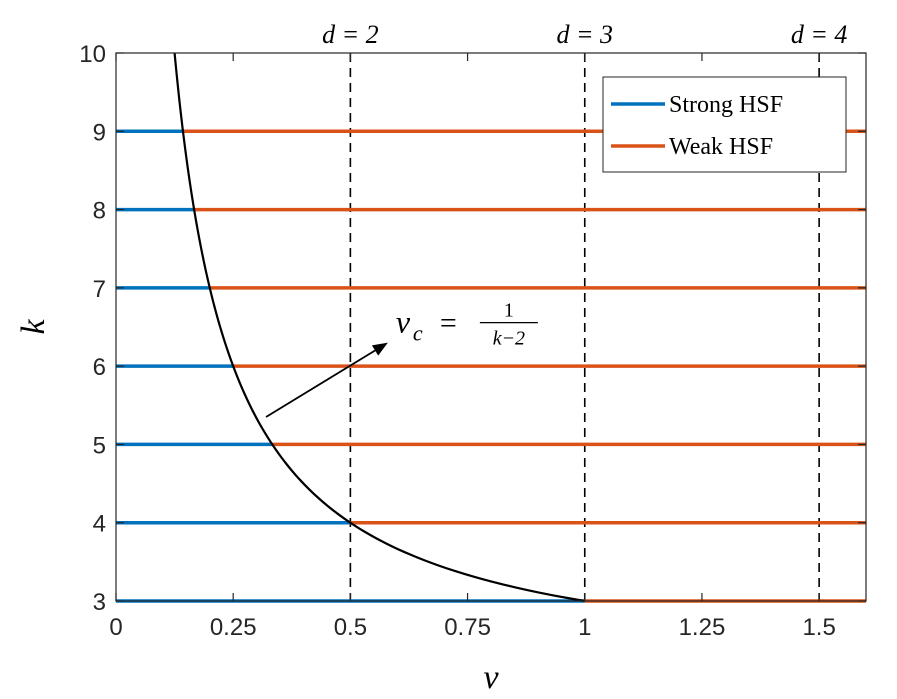  What do you see at coordinates (584, 34) in the screenshot?
I see `dimension-label-1: d = 3` at bounding box center [584, 34].